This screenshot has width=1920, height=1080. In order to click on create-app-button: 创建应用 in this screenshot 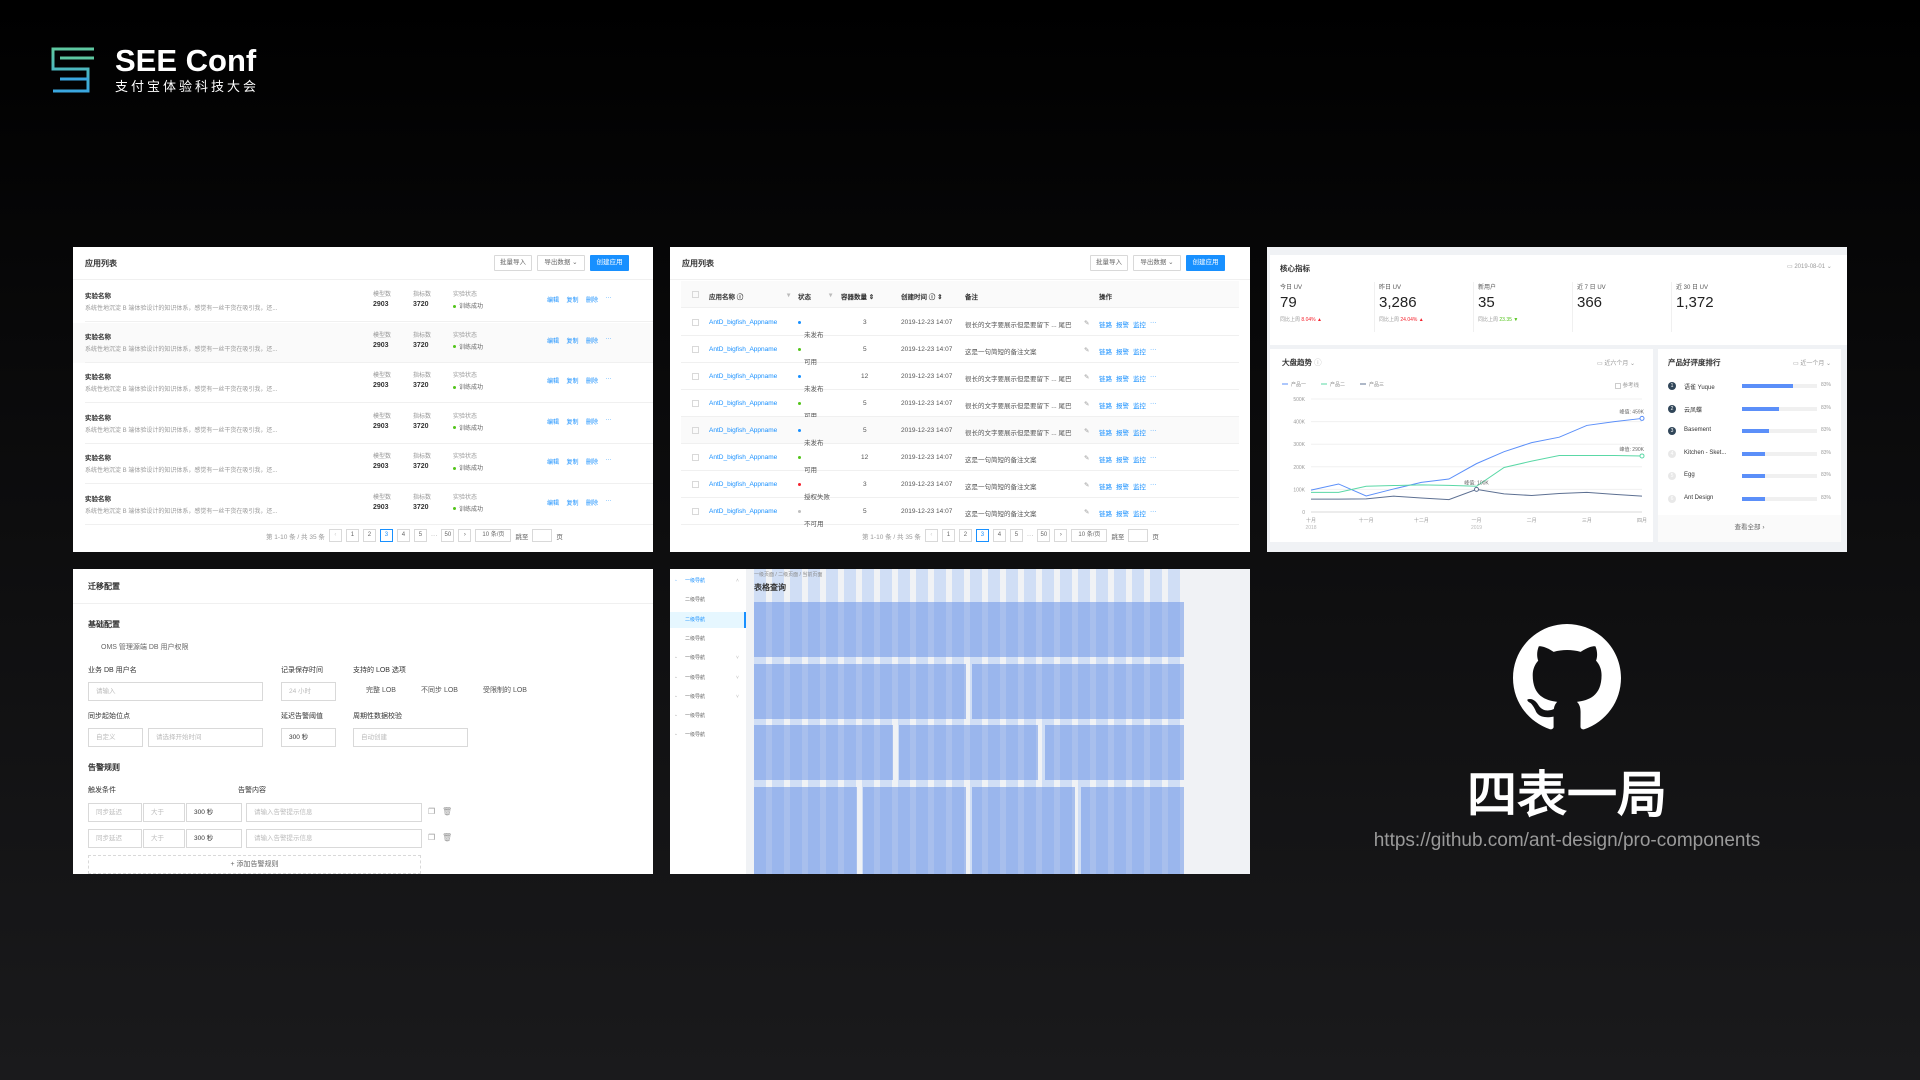, I will do `click(609, 263)`.